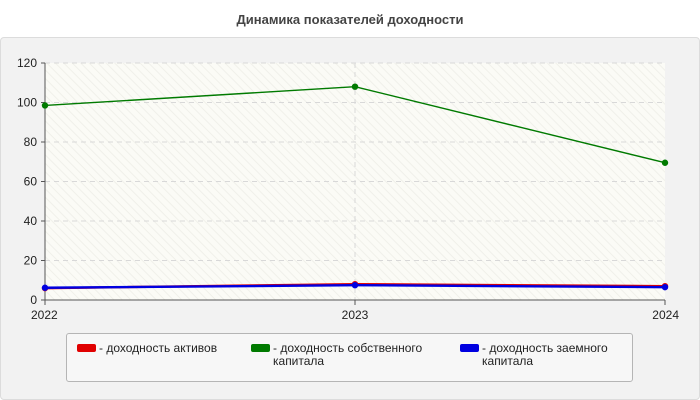 The height and width of the screenshot is (400, 700). Describe the element at coordinates (31, 261) in the screenshot. I see `y-tick-label: 20` at that location.